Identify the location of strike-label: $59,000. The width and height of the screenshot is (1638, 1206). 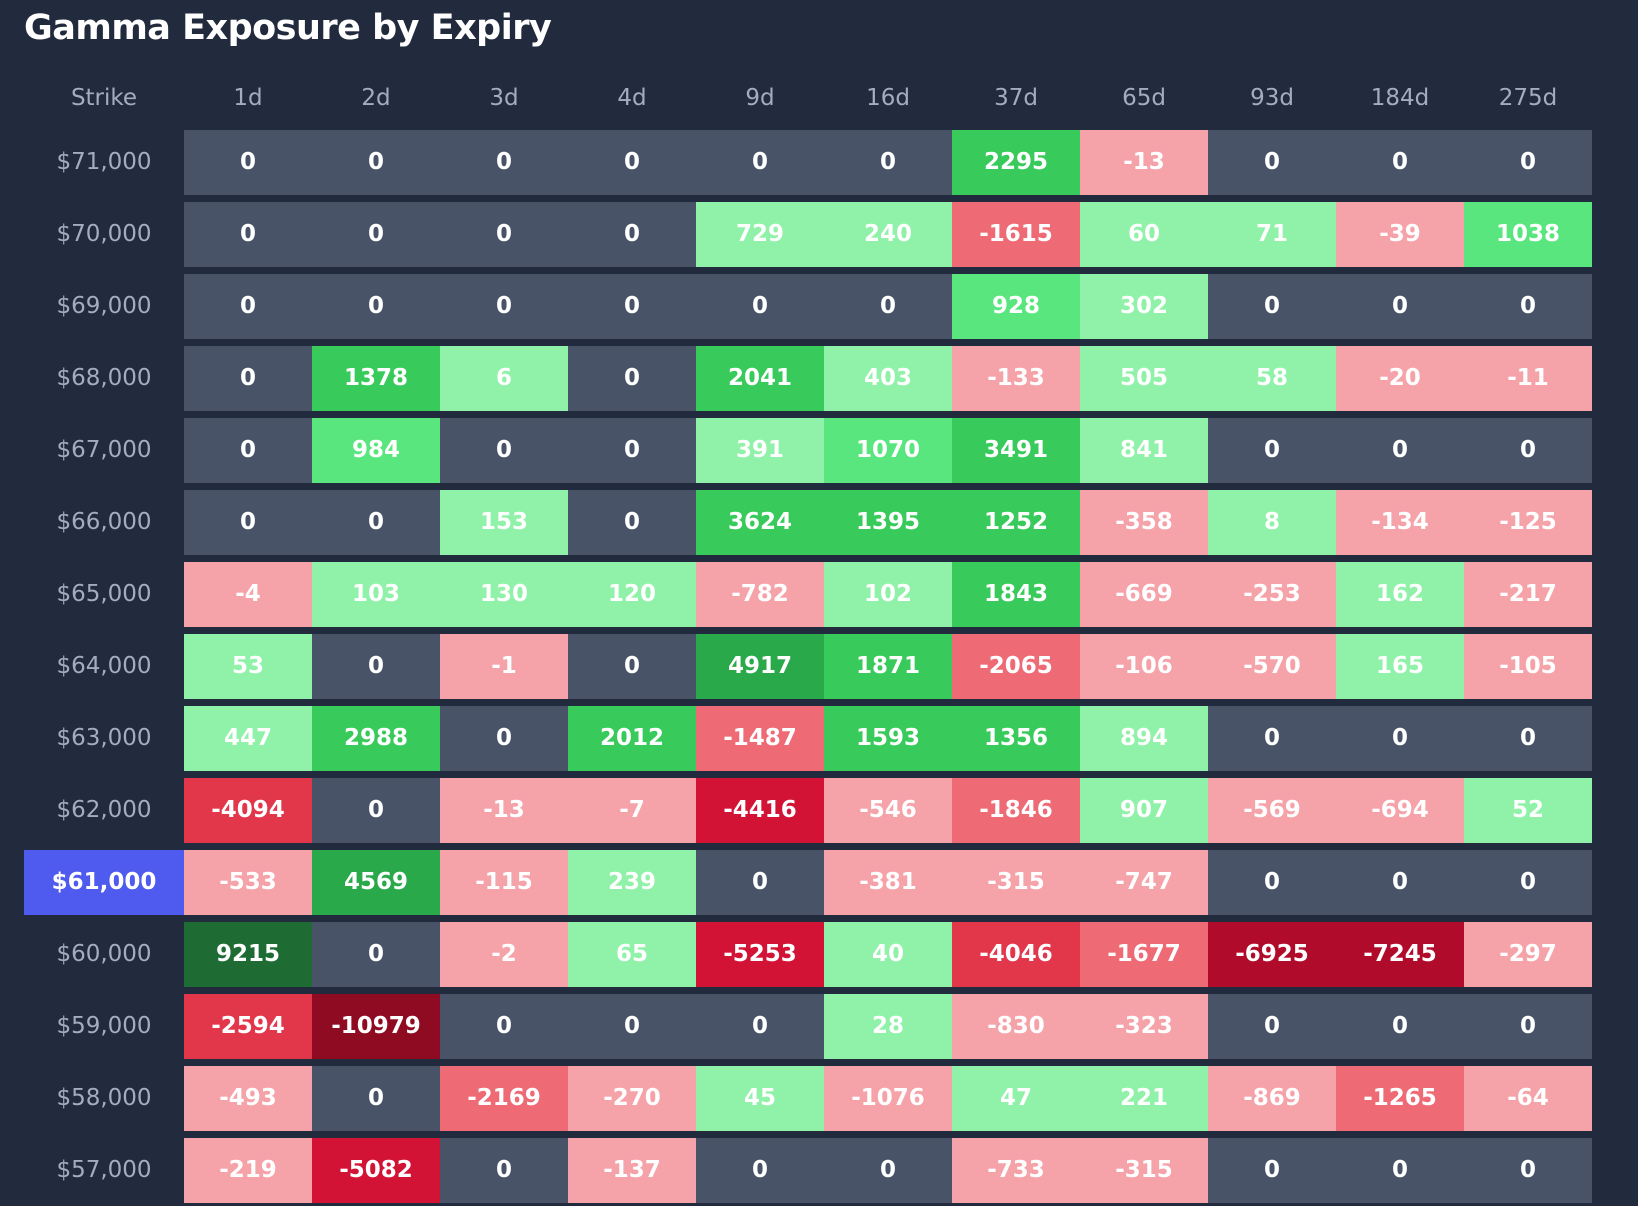
(104, 1026).